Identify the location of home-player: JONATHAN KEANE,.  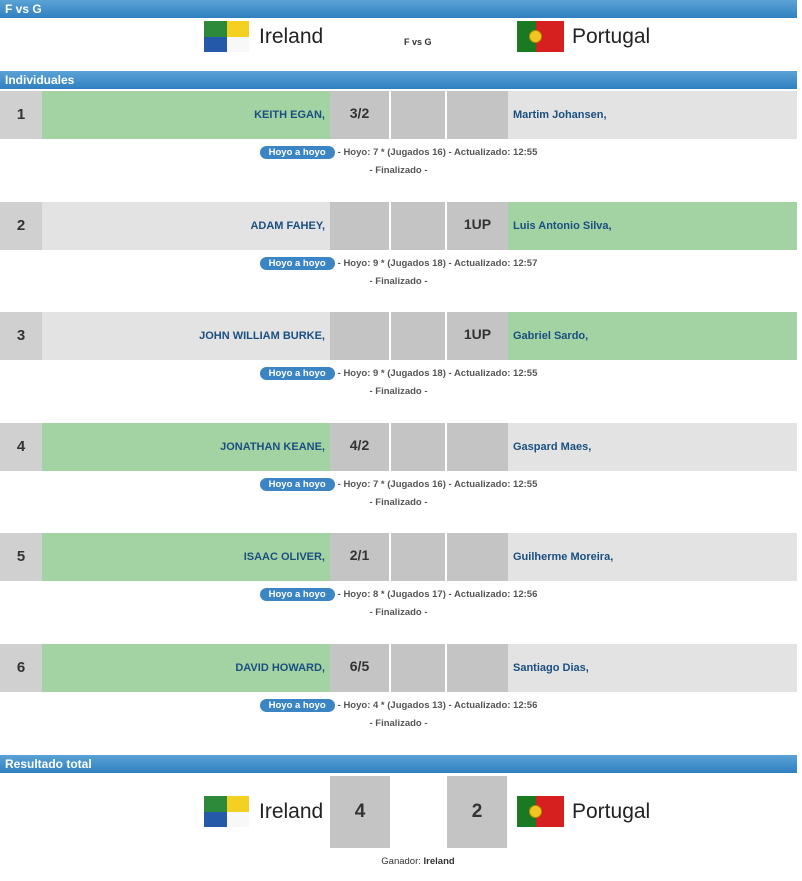
(186, 446).